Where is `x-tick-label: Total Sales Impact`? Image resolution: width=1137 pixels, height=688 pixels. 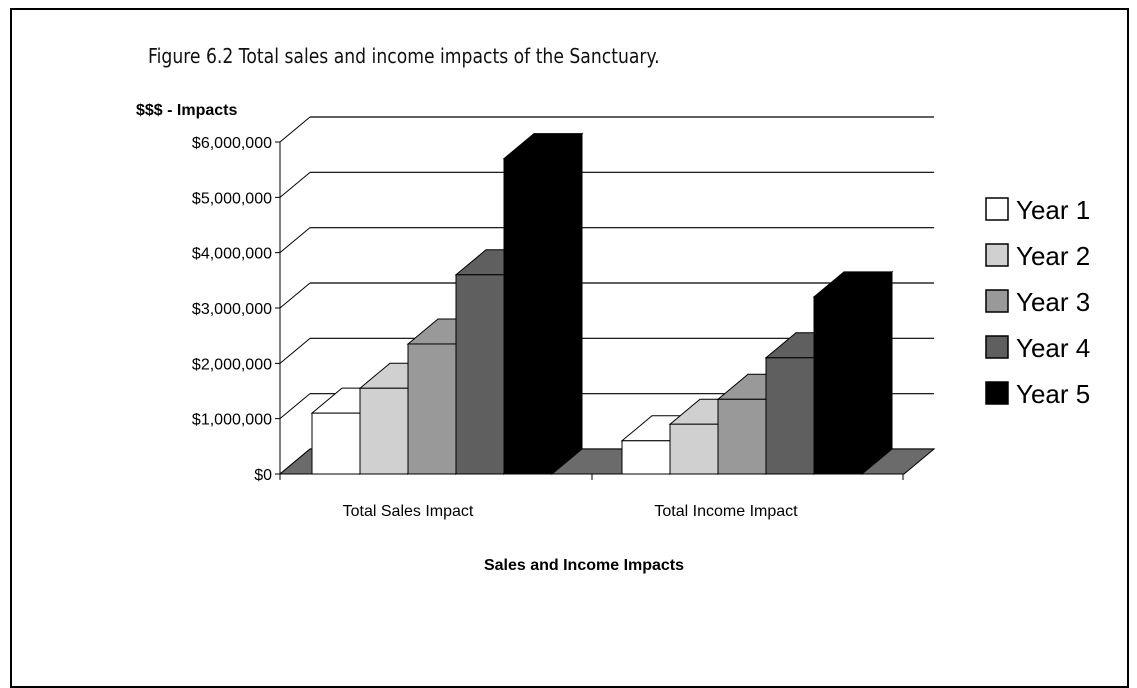 x-tick-label: Total Sales Impact is located at coordinates (408, 511).